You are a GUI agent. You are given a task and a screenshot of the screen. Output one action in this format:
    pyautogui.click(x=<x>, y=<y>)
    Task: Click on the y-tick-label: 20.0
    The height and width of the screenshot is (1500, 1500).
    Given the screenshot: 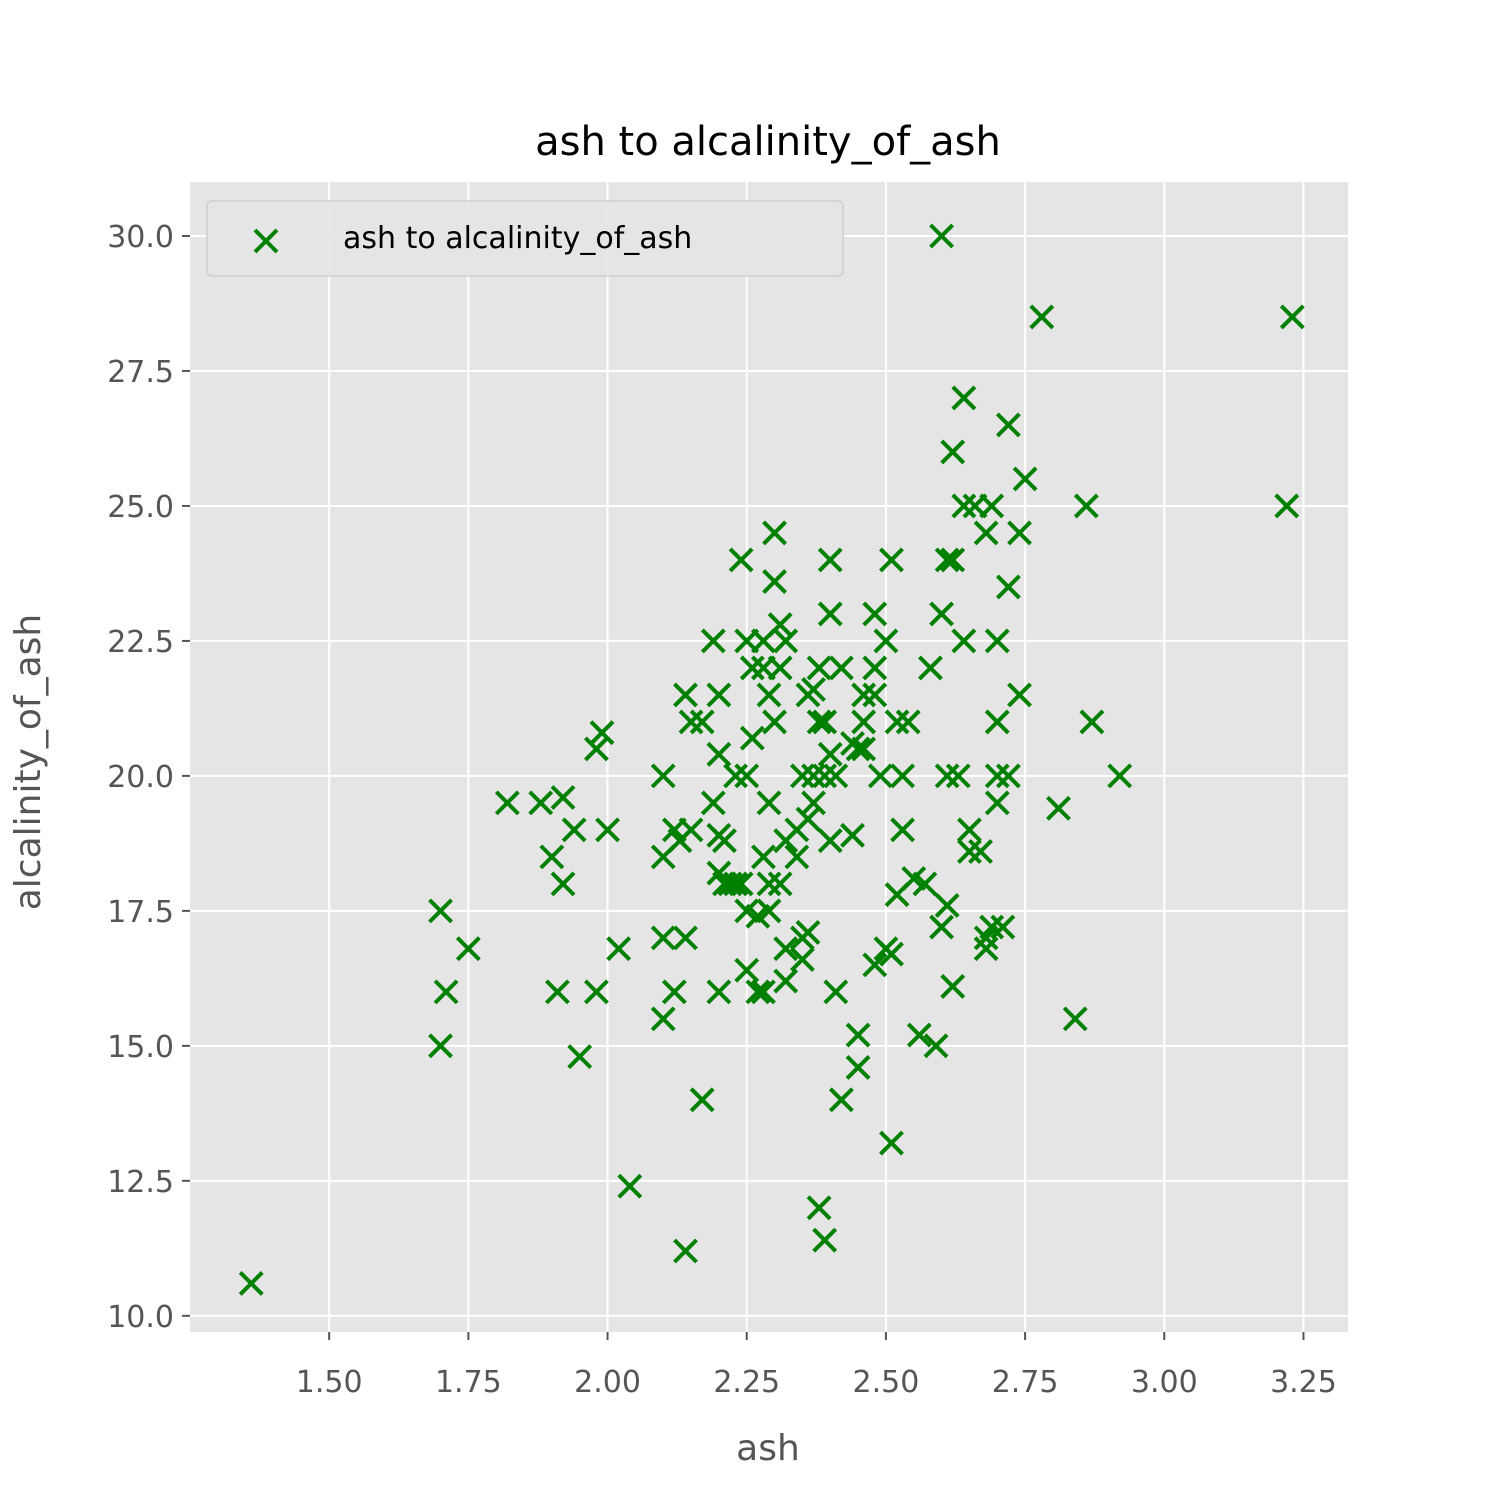 What is the action you would take?
    pyautogui.click(x=140, y=777)
    